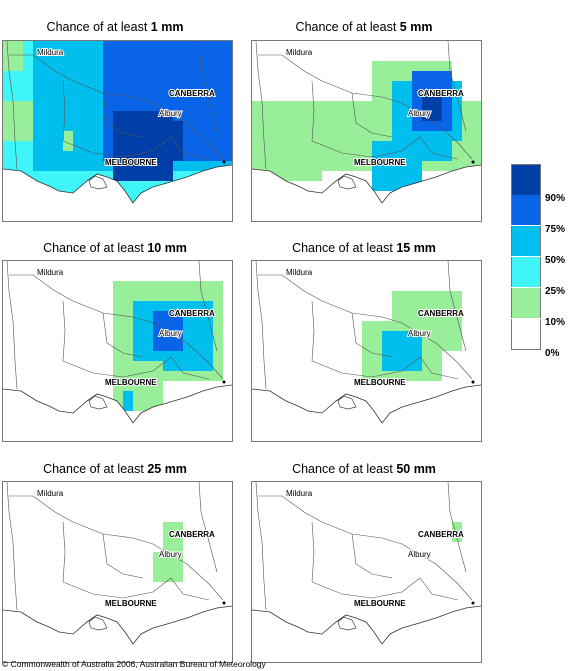  What do you see at coordinates (416, 27) in the screenshot?
I see `panel-amount: 5 mm` at bounding box center [416, 27].